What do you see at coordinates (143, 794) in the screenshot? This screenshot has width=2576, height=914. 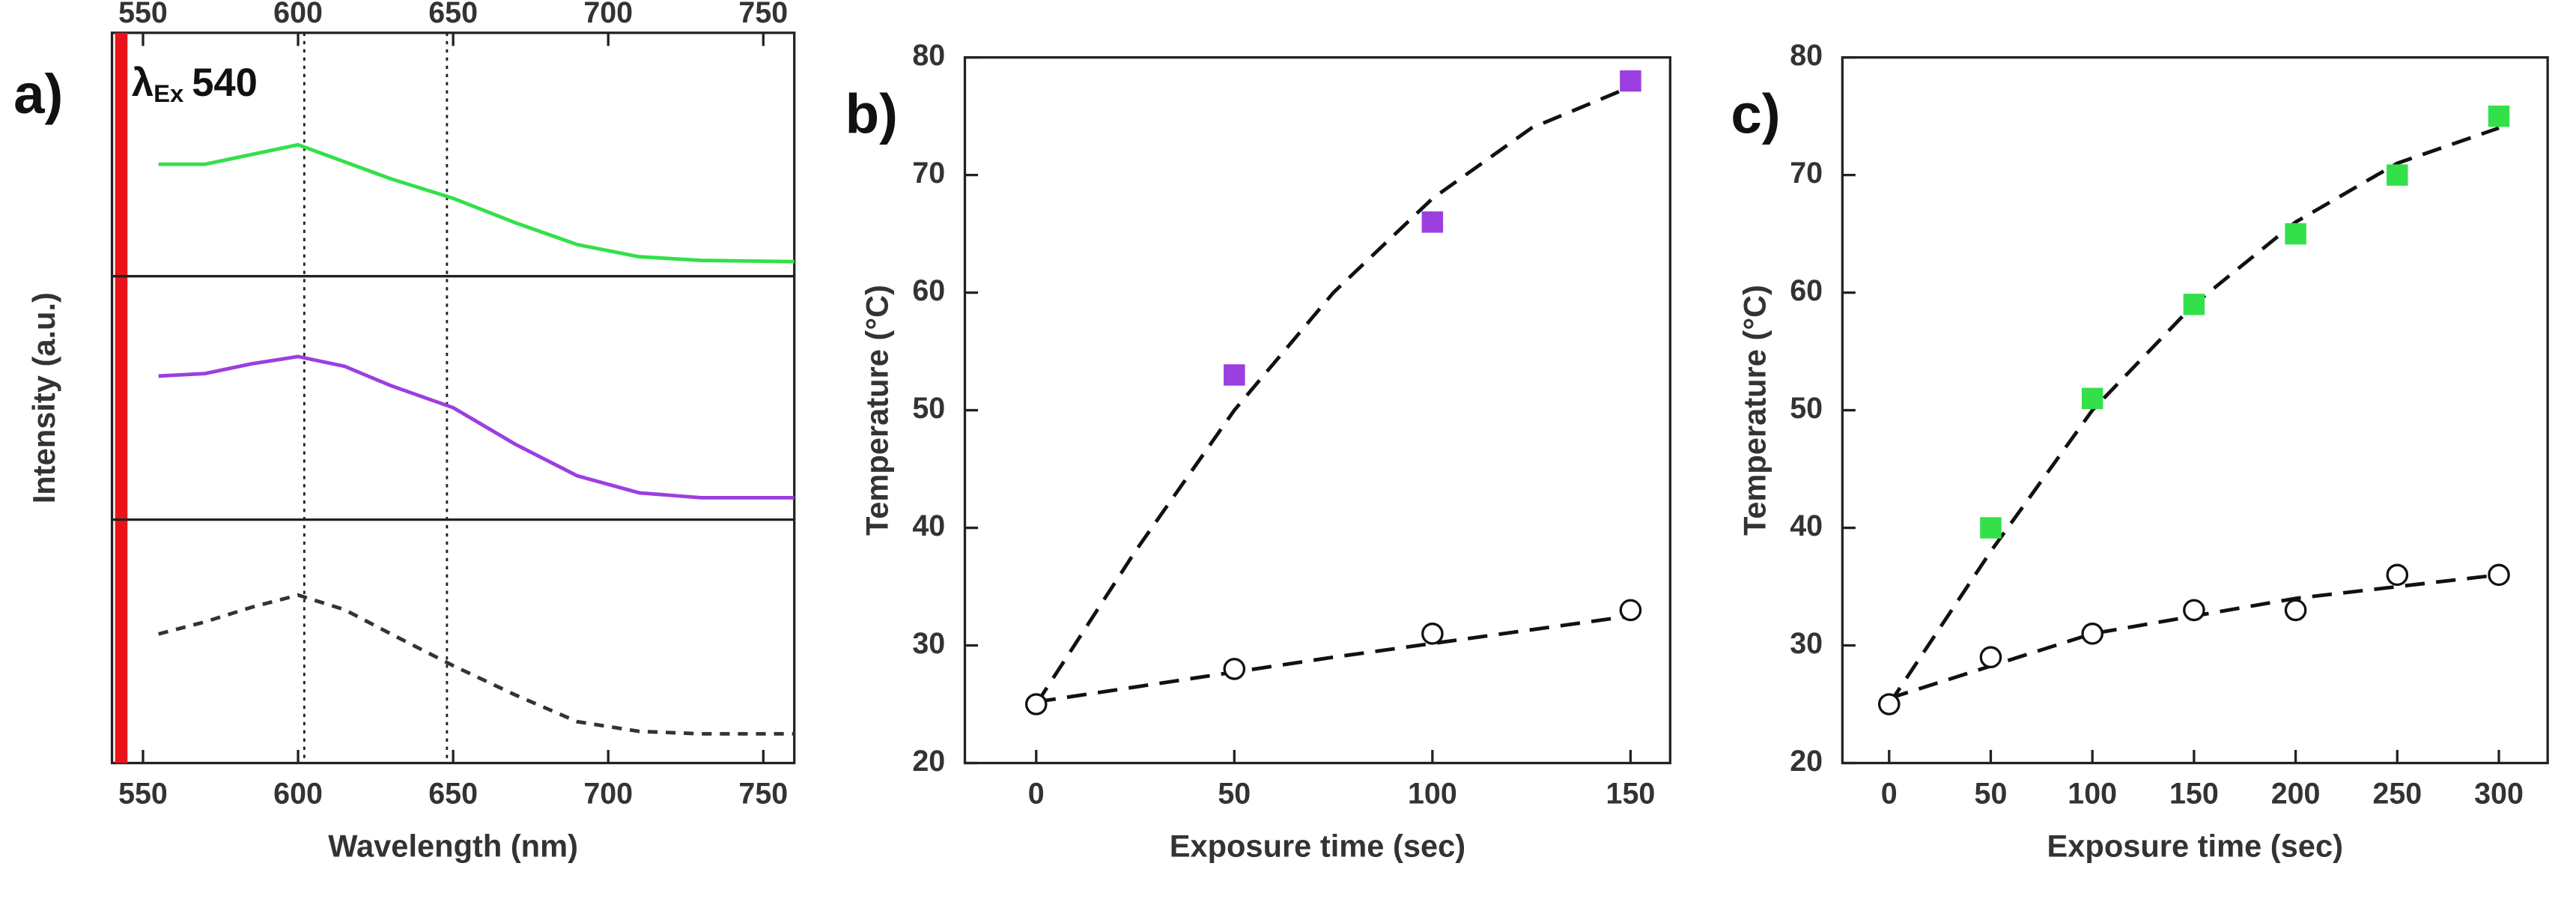 I see `x-tick-label: 550` at bounding box center [143, 794].